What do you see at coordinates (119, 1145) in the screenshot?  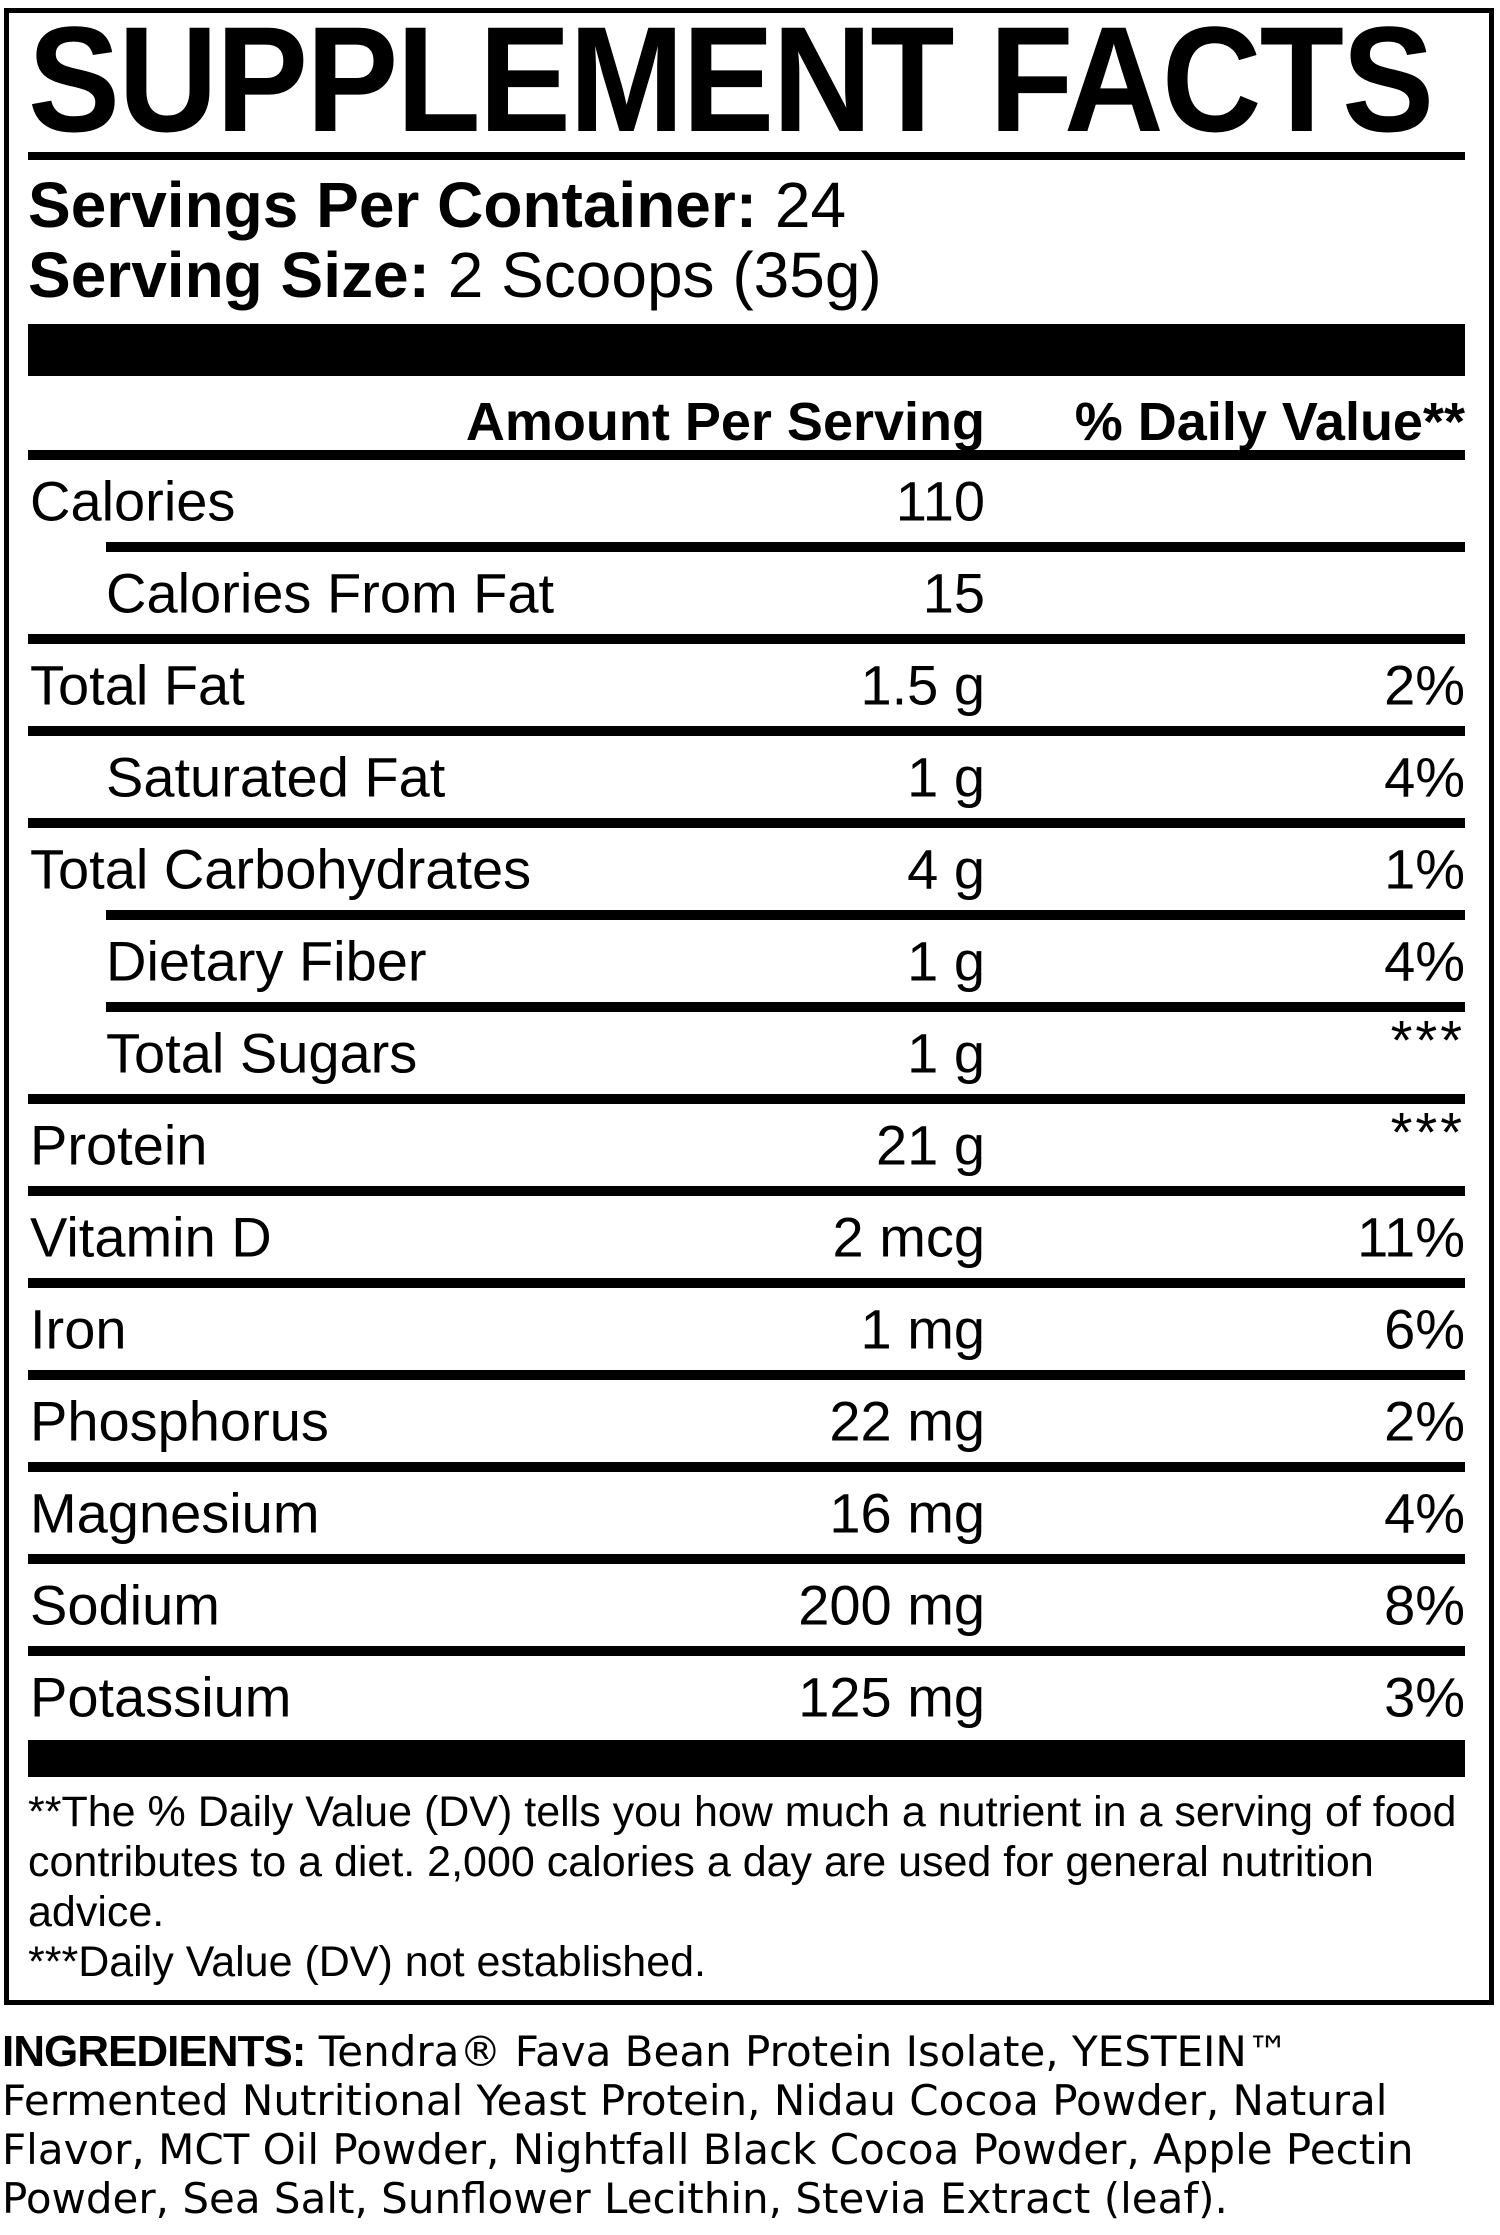 I see `nutrient-label: Protein` at bounding box center [119, 1145].